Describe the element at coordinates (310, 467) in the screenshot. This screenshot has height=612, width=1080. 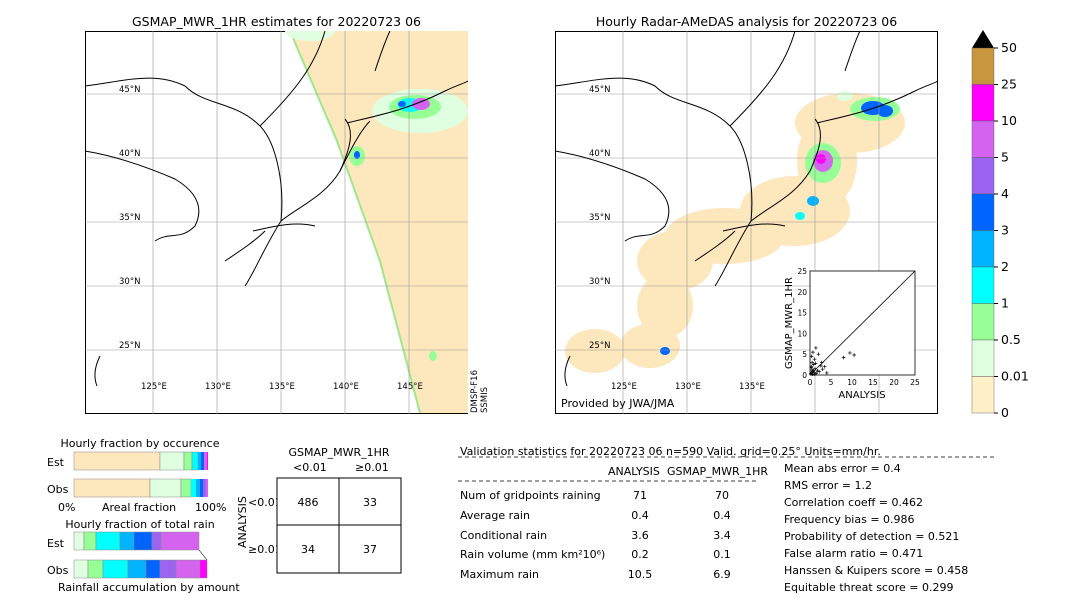
I see `contingency-col-lt: <0.01` at that location.